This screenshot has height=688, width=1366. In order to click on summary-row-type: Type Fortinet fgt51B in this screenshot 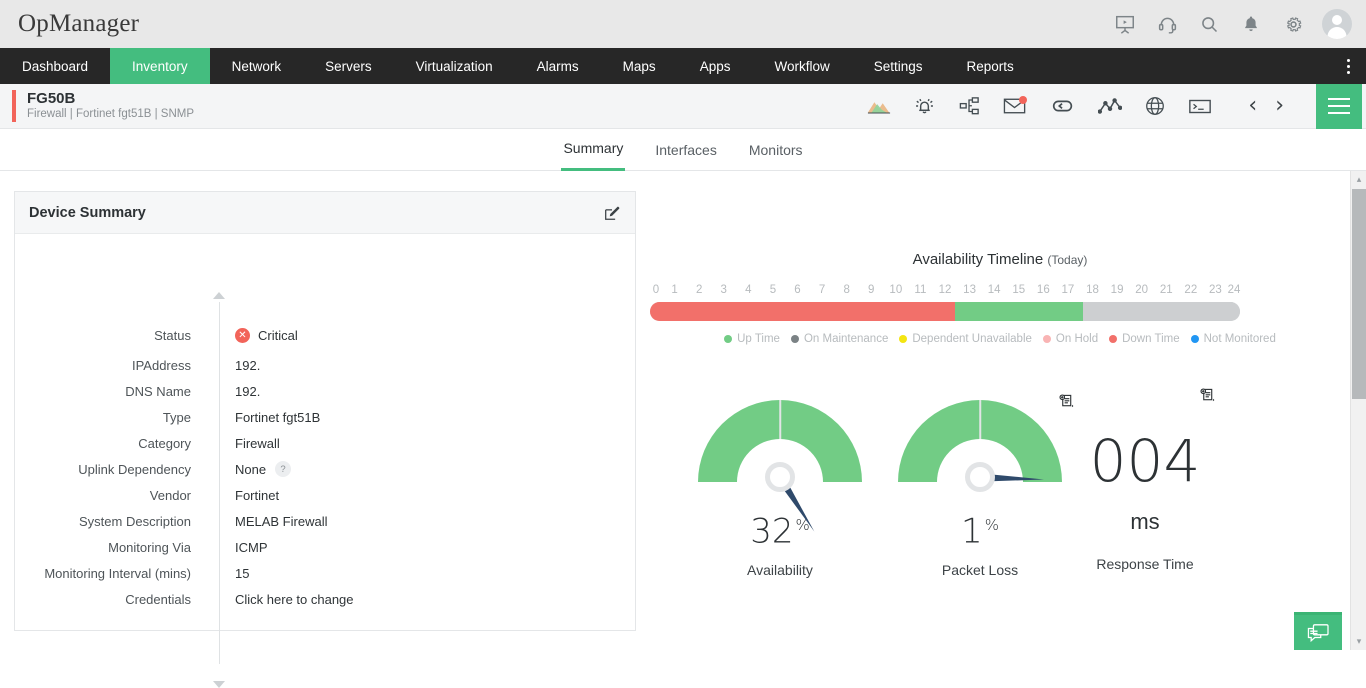, I will do `click(325, 417)`.